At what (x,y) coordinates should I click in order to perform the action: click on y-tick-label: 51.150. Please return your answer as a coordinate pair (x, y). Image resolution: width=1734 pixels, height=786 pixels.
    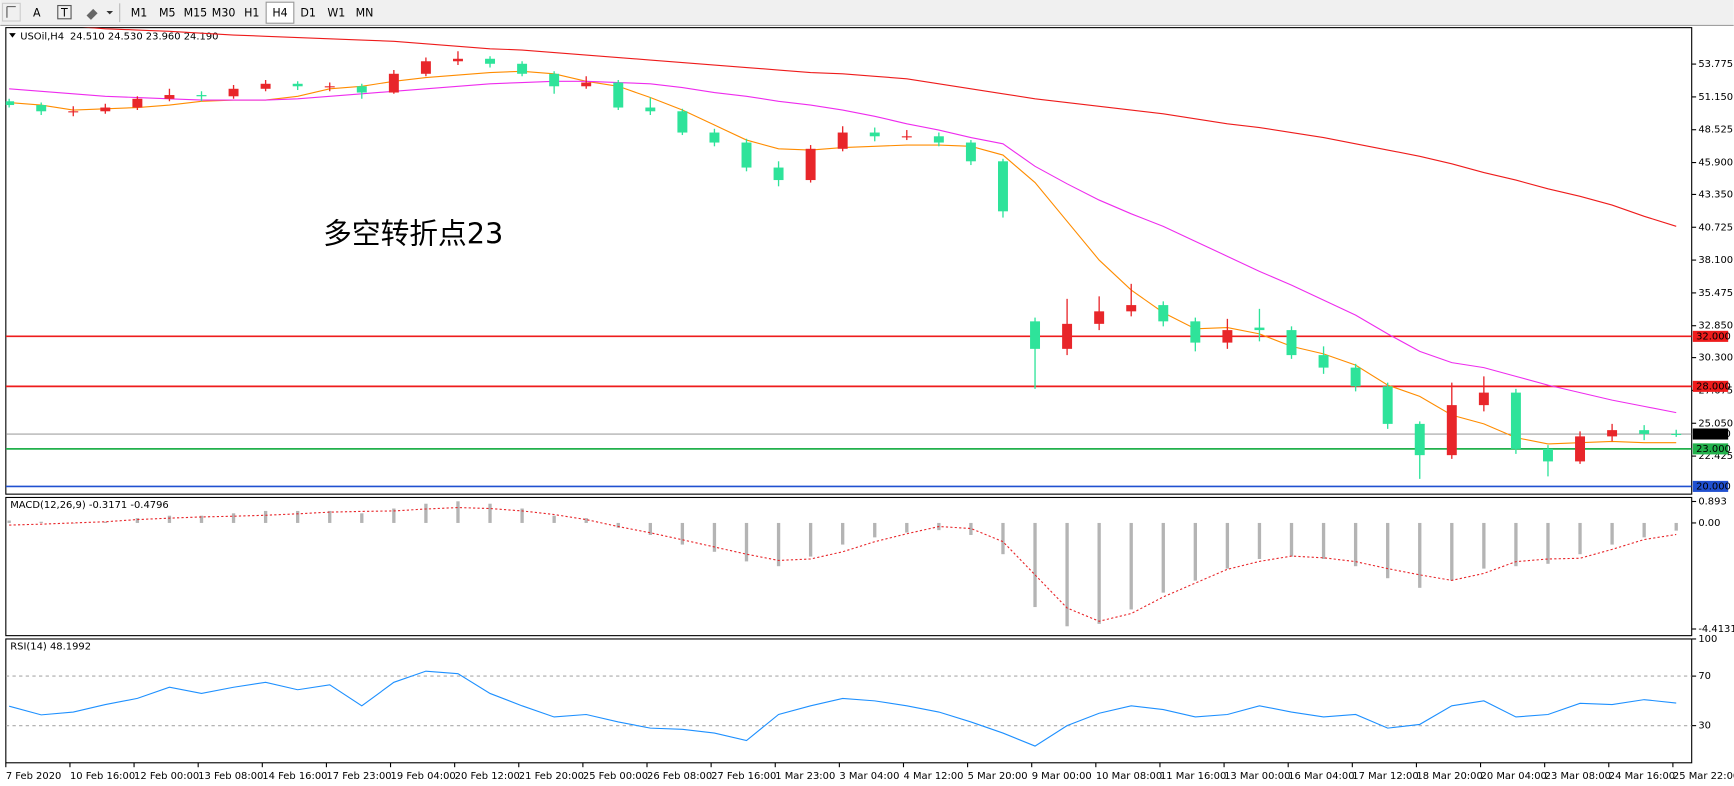
    Looking at the image, I should click on (1715, 97).